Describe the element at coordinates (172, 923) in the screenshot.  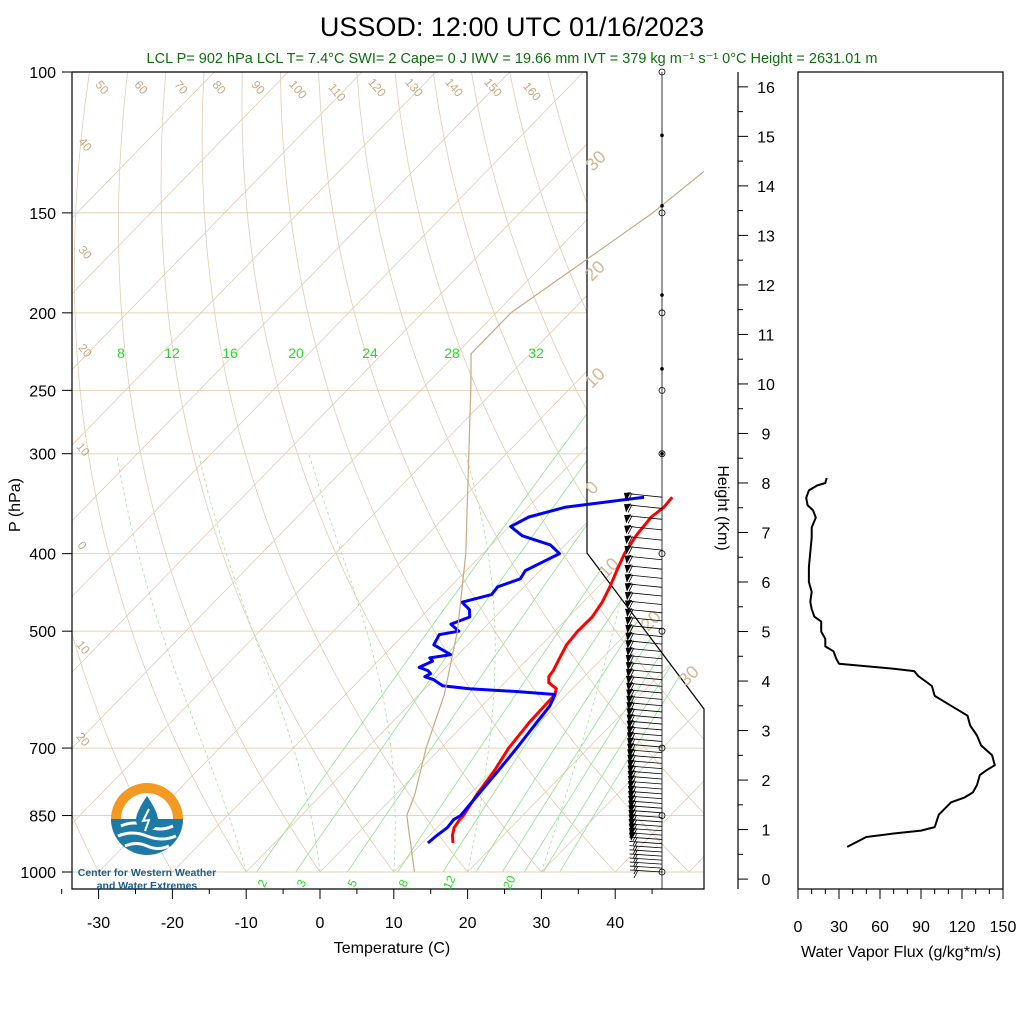
I see `x-tick-label: -20` at that location.